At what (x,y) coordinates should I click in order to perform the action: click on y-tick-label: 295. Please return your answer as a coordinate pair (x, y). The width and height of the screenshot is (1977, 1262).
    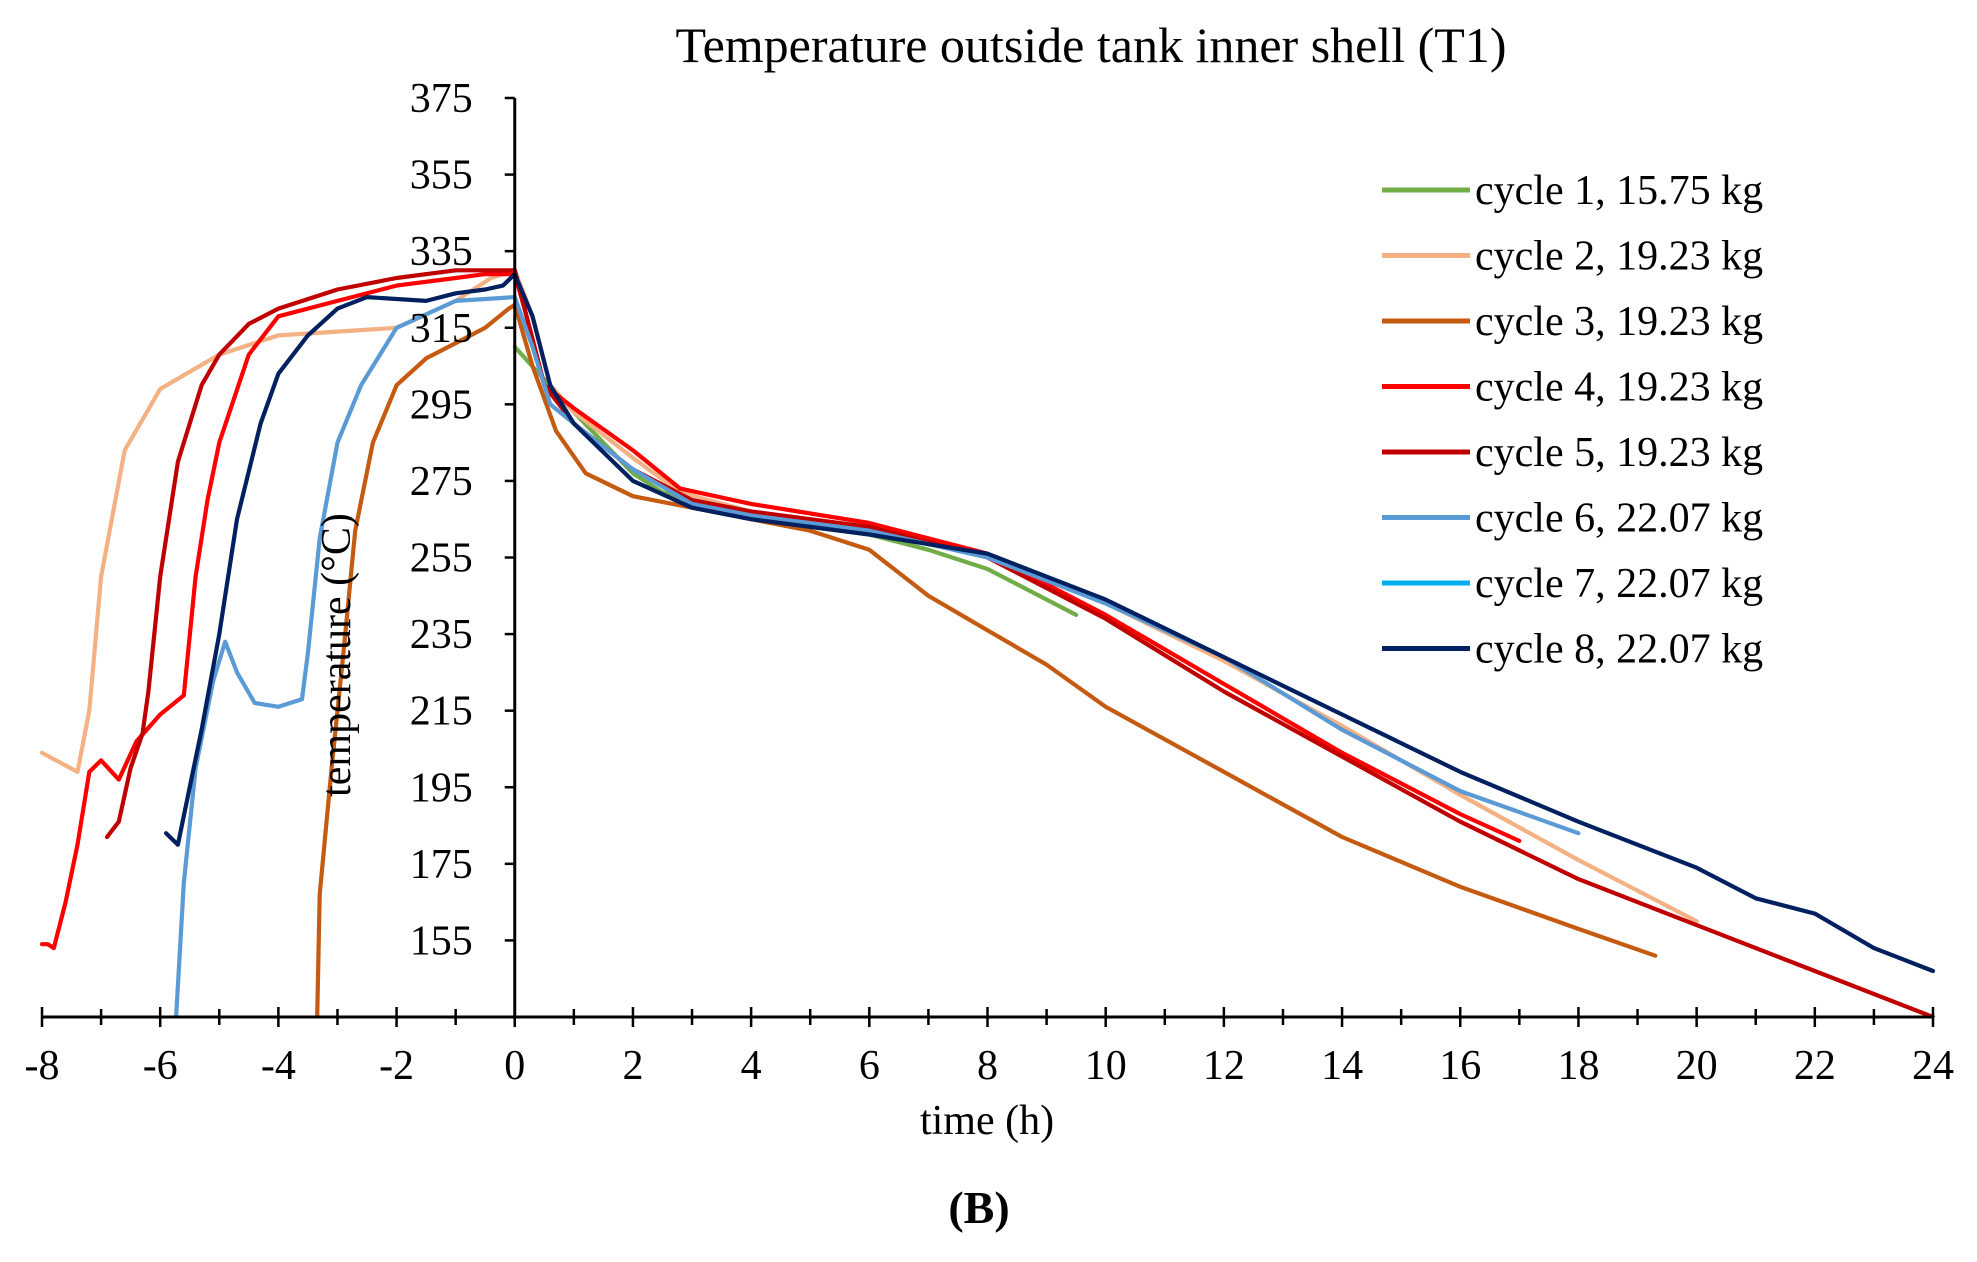
    Looking at the image, I should click on (441, 405).